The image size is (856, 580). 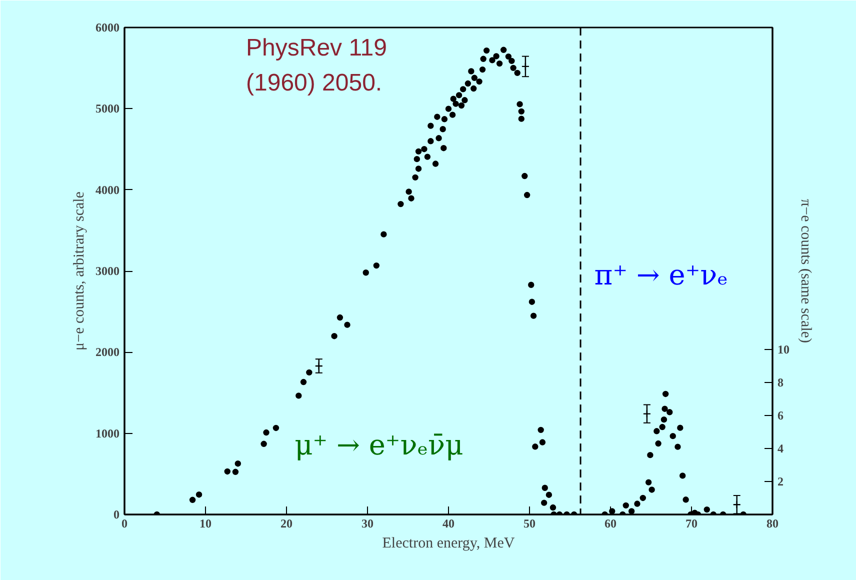 What do you see at coordinates (772, 523) in the screenshot?
I see `x-tick-label: 80` at bounding box center [772, 523].